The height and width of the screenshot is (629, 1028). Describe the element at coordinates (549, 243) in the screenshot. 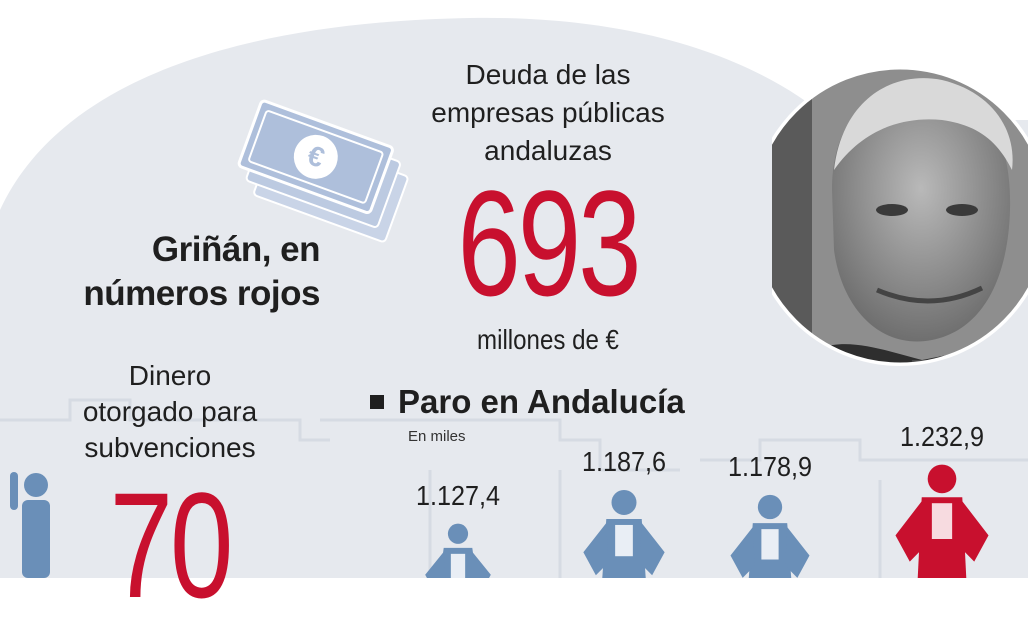

I see `debt-value: 693` at that location.